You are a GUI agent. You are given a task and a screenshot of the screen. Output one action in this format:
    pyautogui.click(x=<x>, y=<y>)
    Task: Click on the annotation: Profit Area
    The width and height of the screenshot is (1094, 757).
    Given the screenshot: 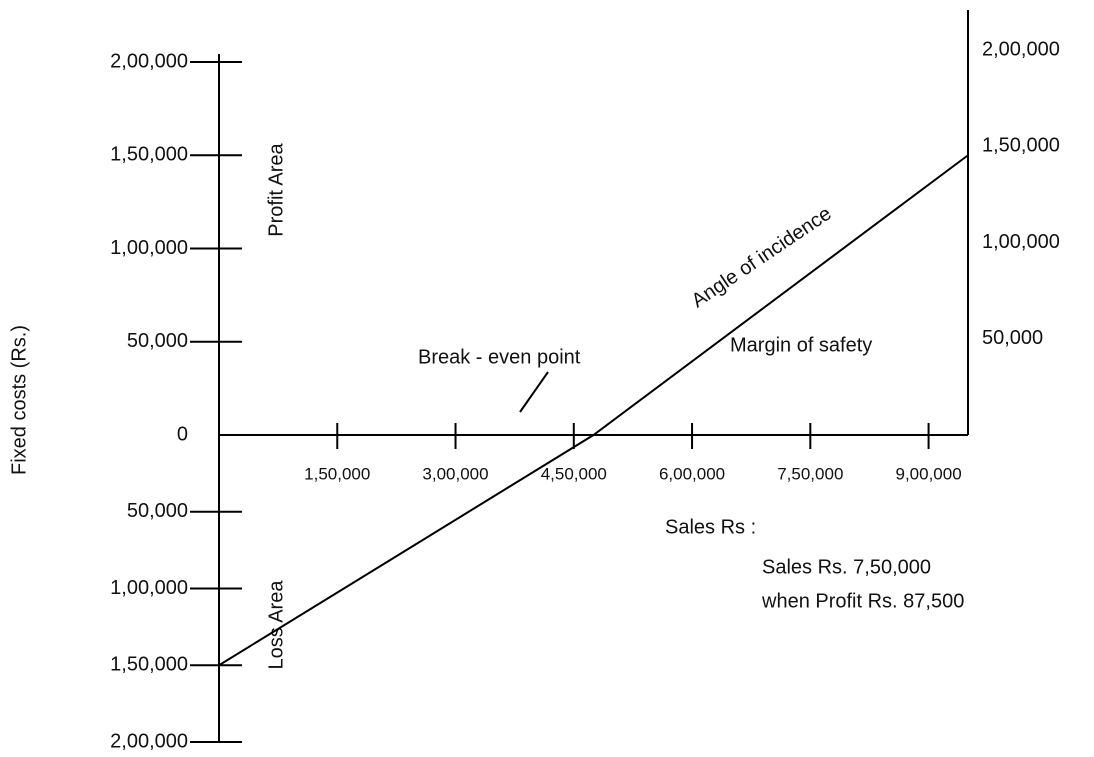 What is the action you would take?
    pyautogui.click(x=276, y=189)
    